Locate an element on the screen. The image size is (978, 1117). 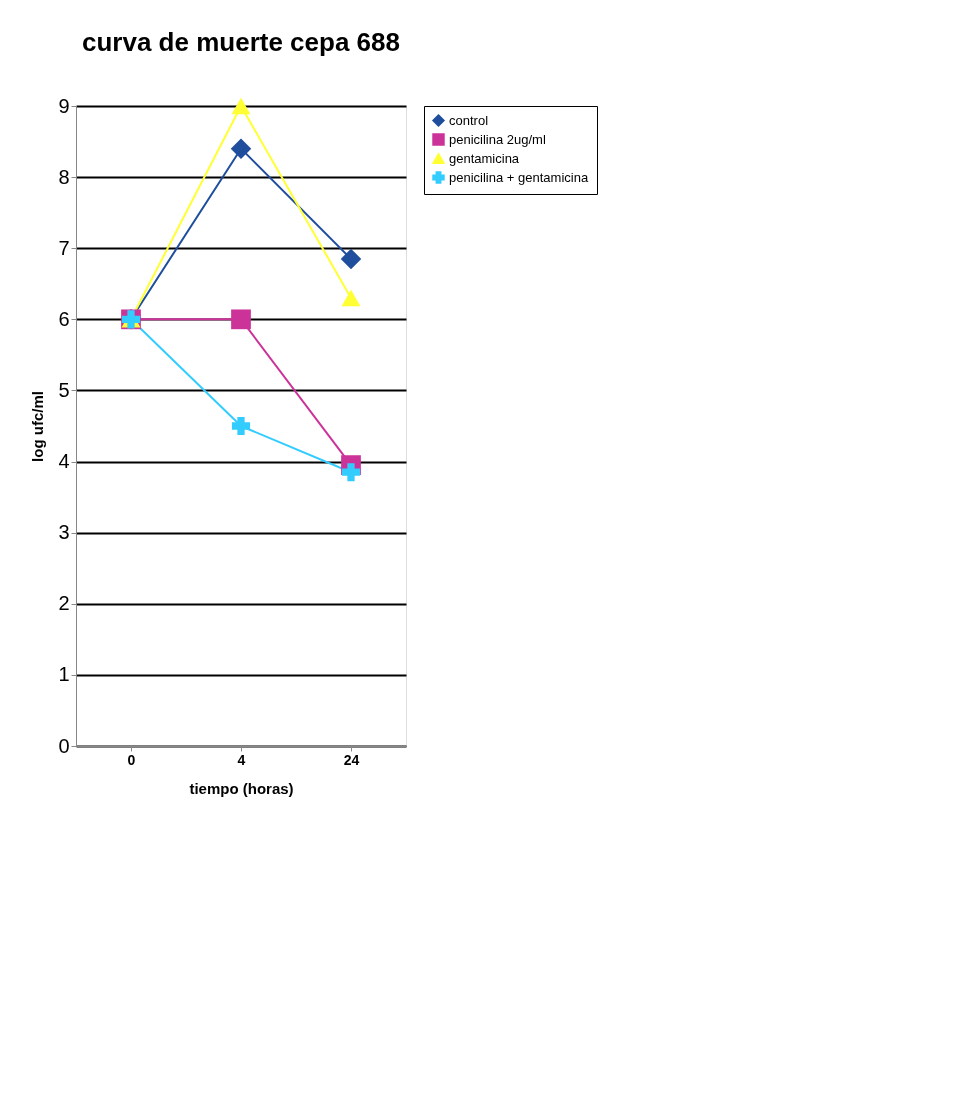
y-tick-label: 5 is located at coordinates (64, 389).